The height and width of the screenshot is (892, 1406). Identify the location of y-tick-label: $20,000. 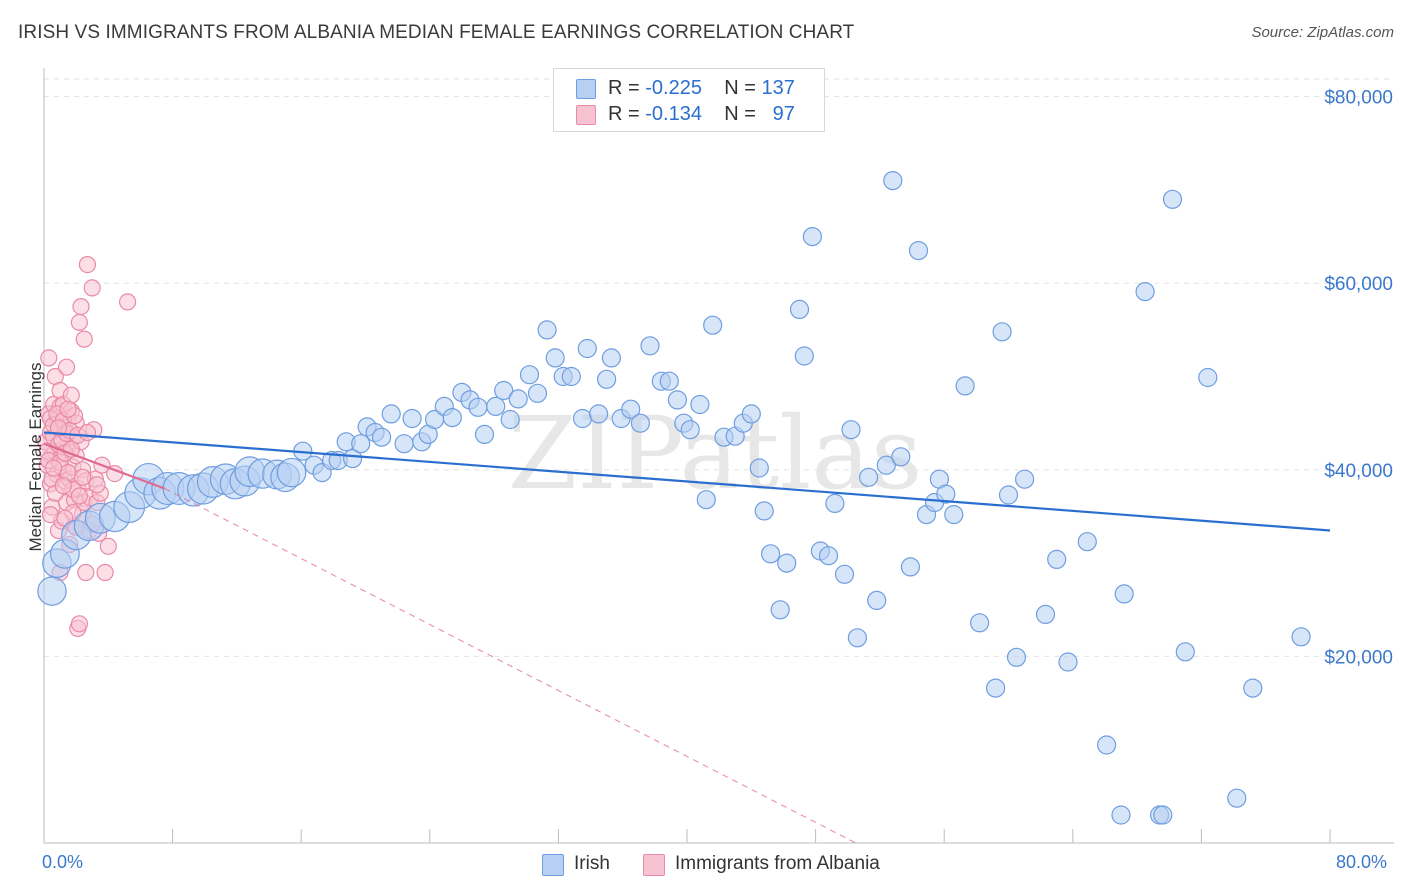
(1358, 657).